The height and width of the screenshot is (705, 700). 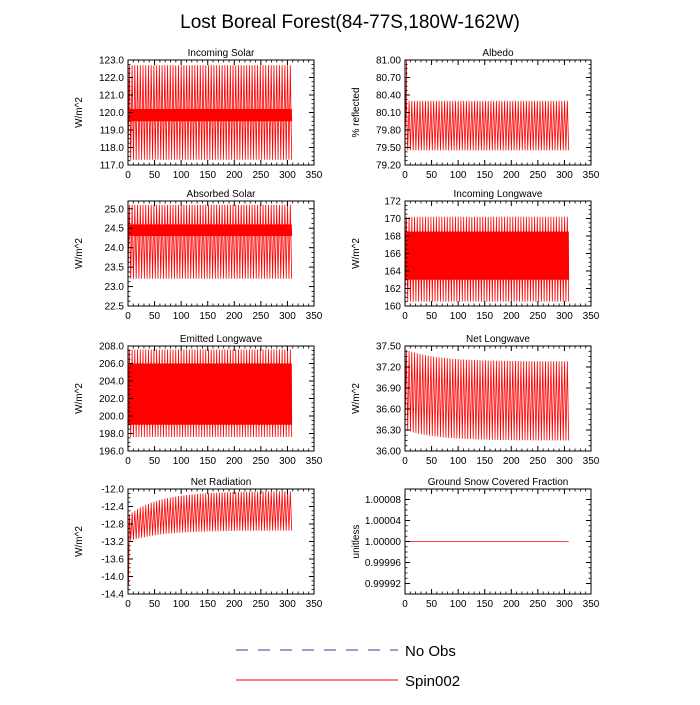 What do you see at coordinates (591, 175) in the screenshot?
I see `panel-2-xtick-label: 350` at bounding box center [591, 175].